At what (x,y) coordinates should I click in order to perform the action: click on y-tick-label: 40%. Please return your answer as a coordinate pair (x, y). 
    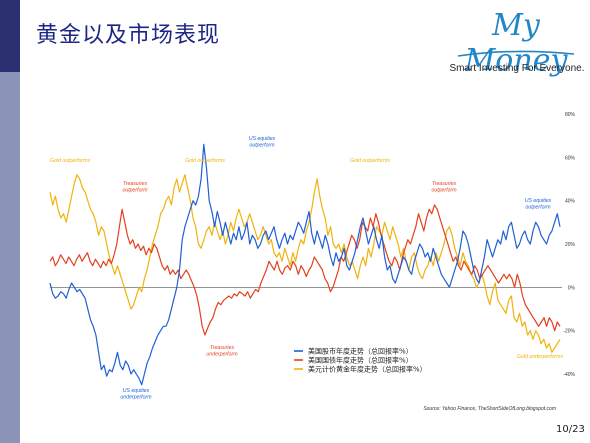
    Looking at the image, I should click on (570, 202).